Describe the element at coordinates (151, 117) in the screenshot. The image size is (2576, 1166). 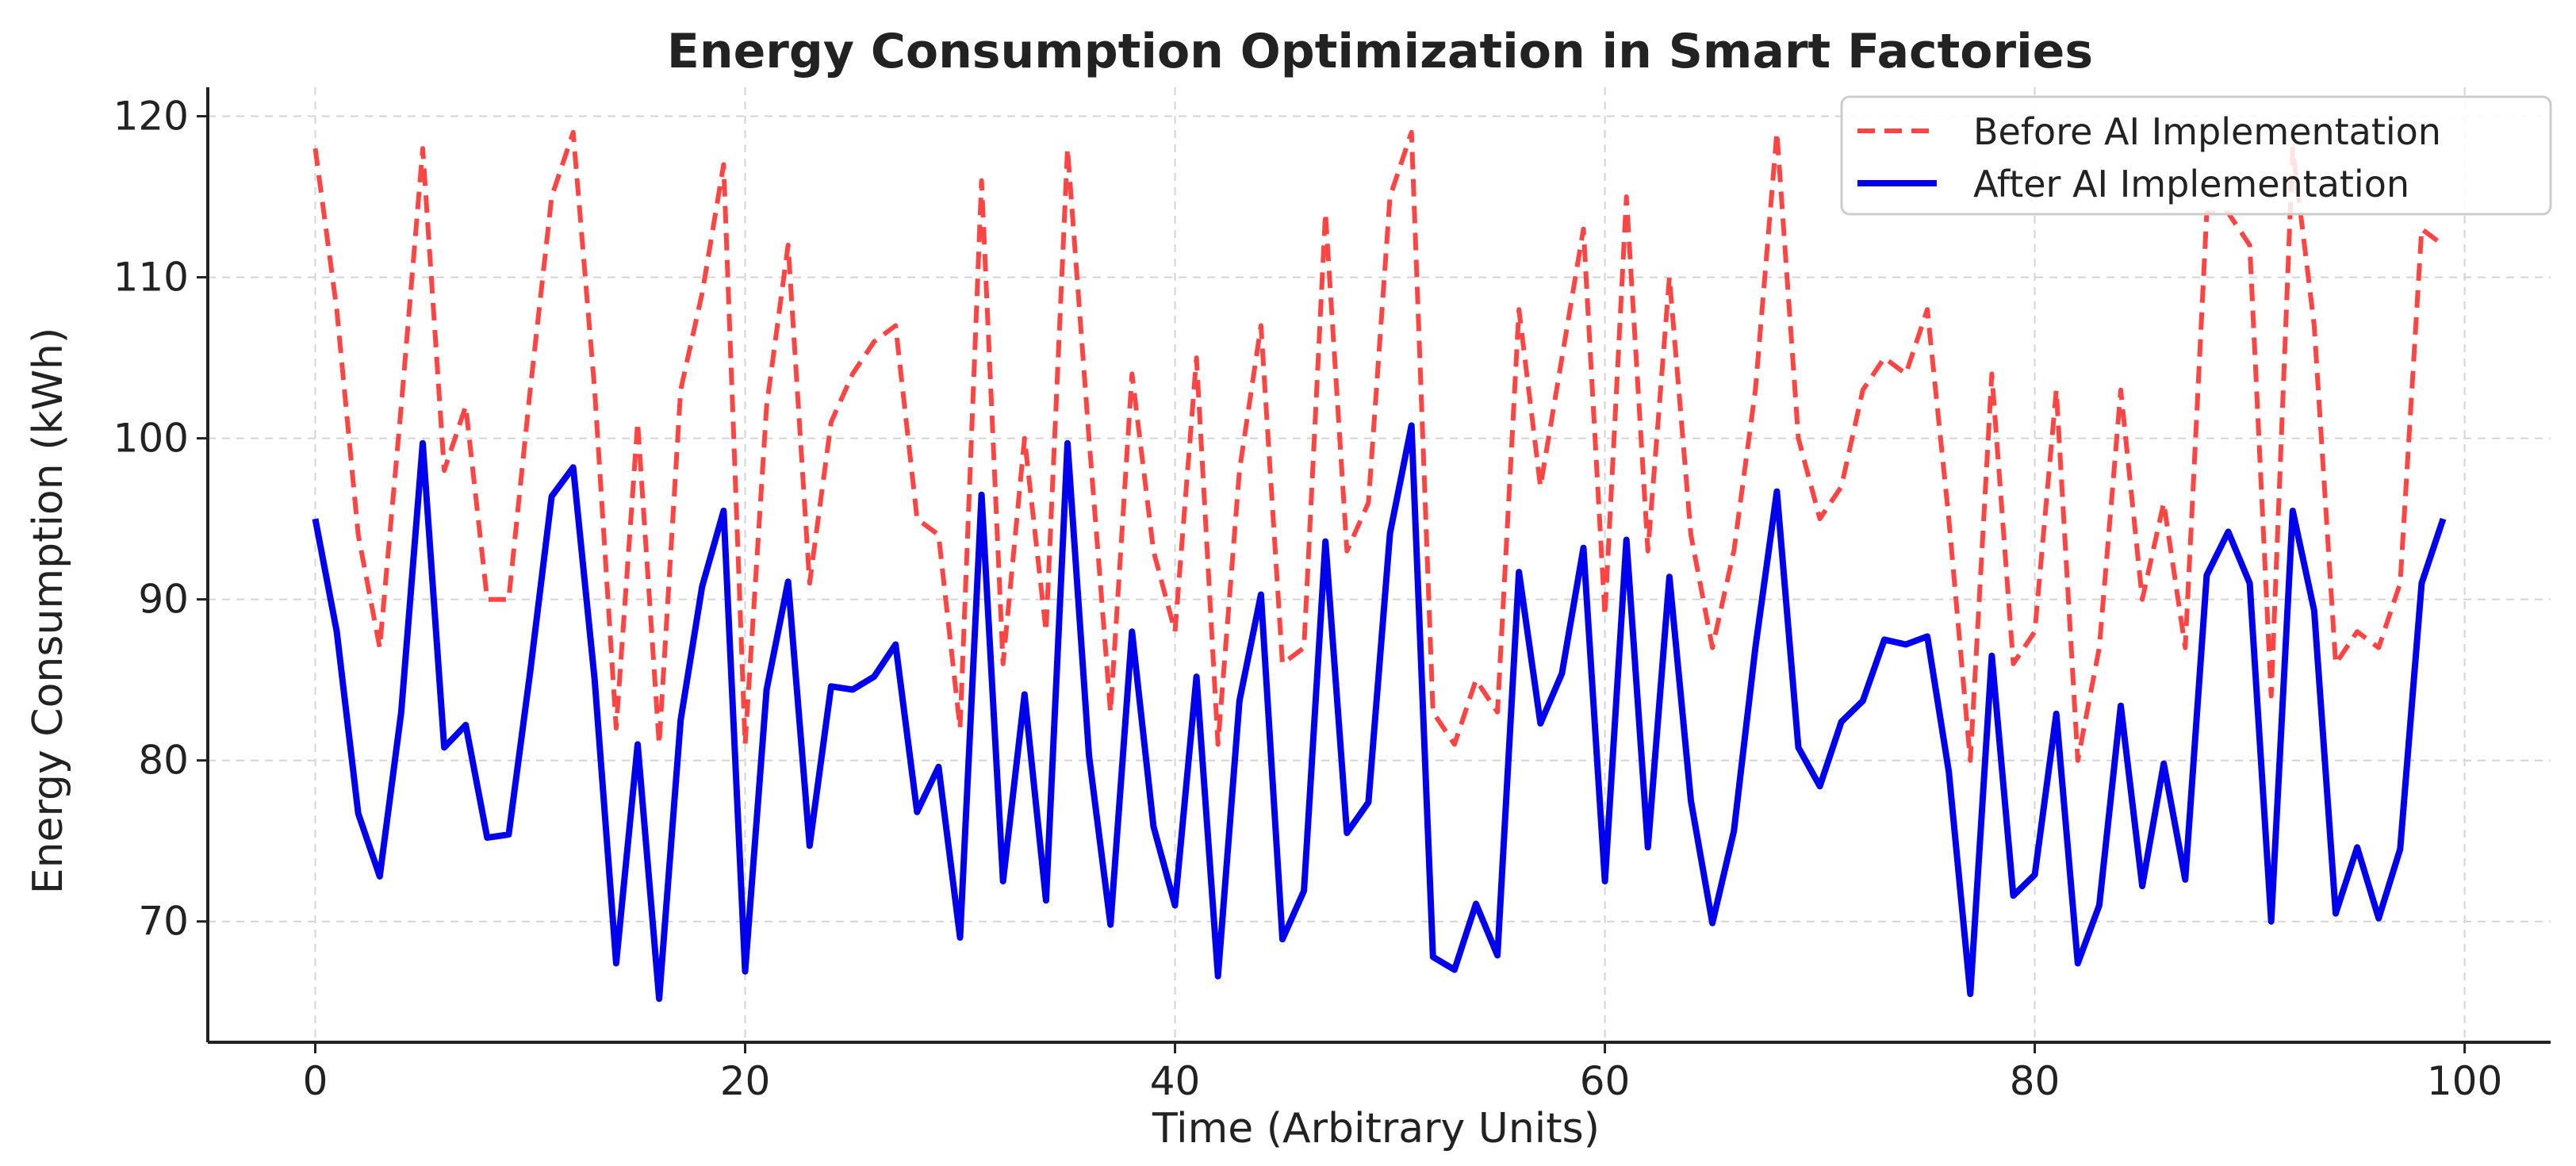
I see `y-tick-label: 120` at that location.